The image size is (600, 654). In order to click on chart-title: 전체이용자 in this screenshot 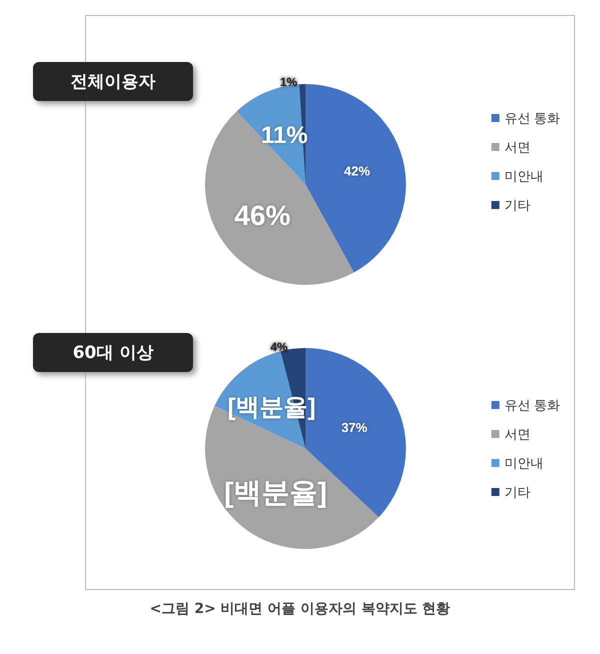, I will do `click(113, 81)`.